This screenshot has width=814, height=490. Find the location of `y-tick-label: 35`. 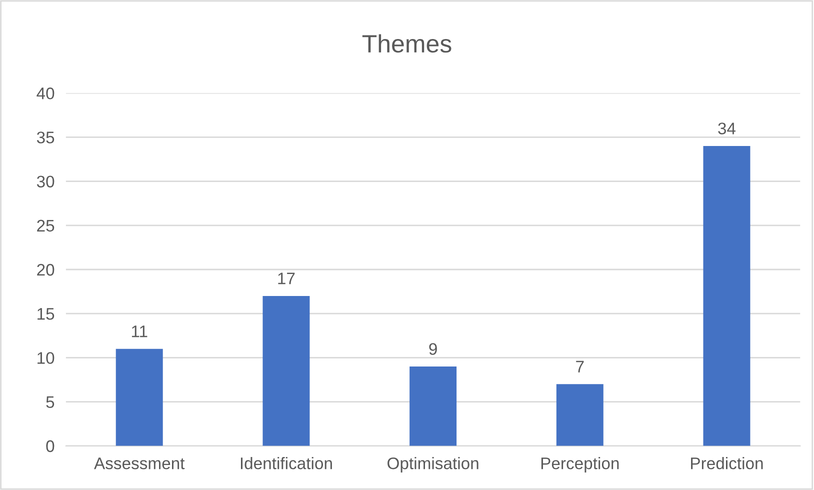

y-tick-label: 35 is located at coordinates (45, 138).